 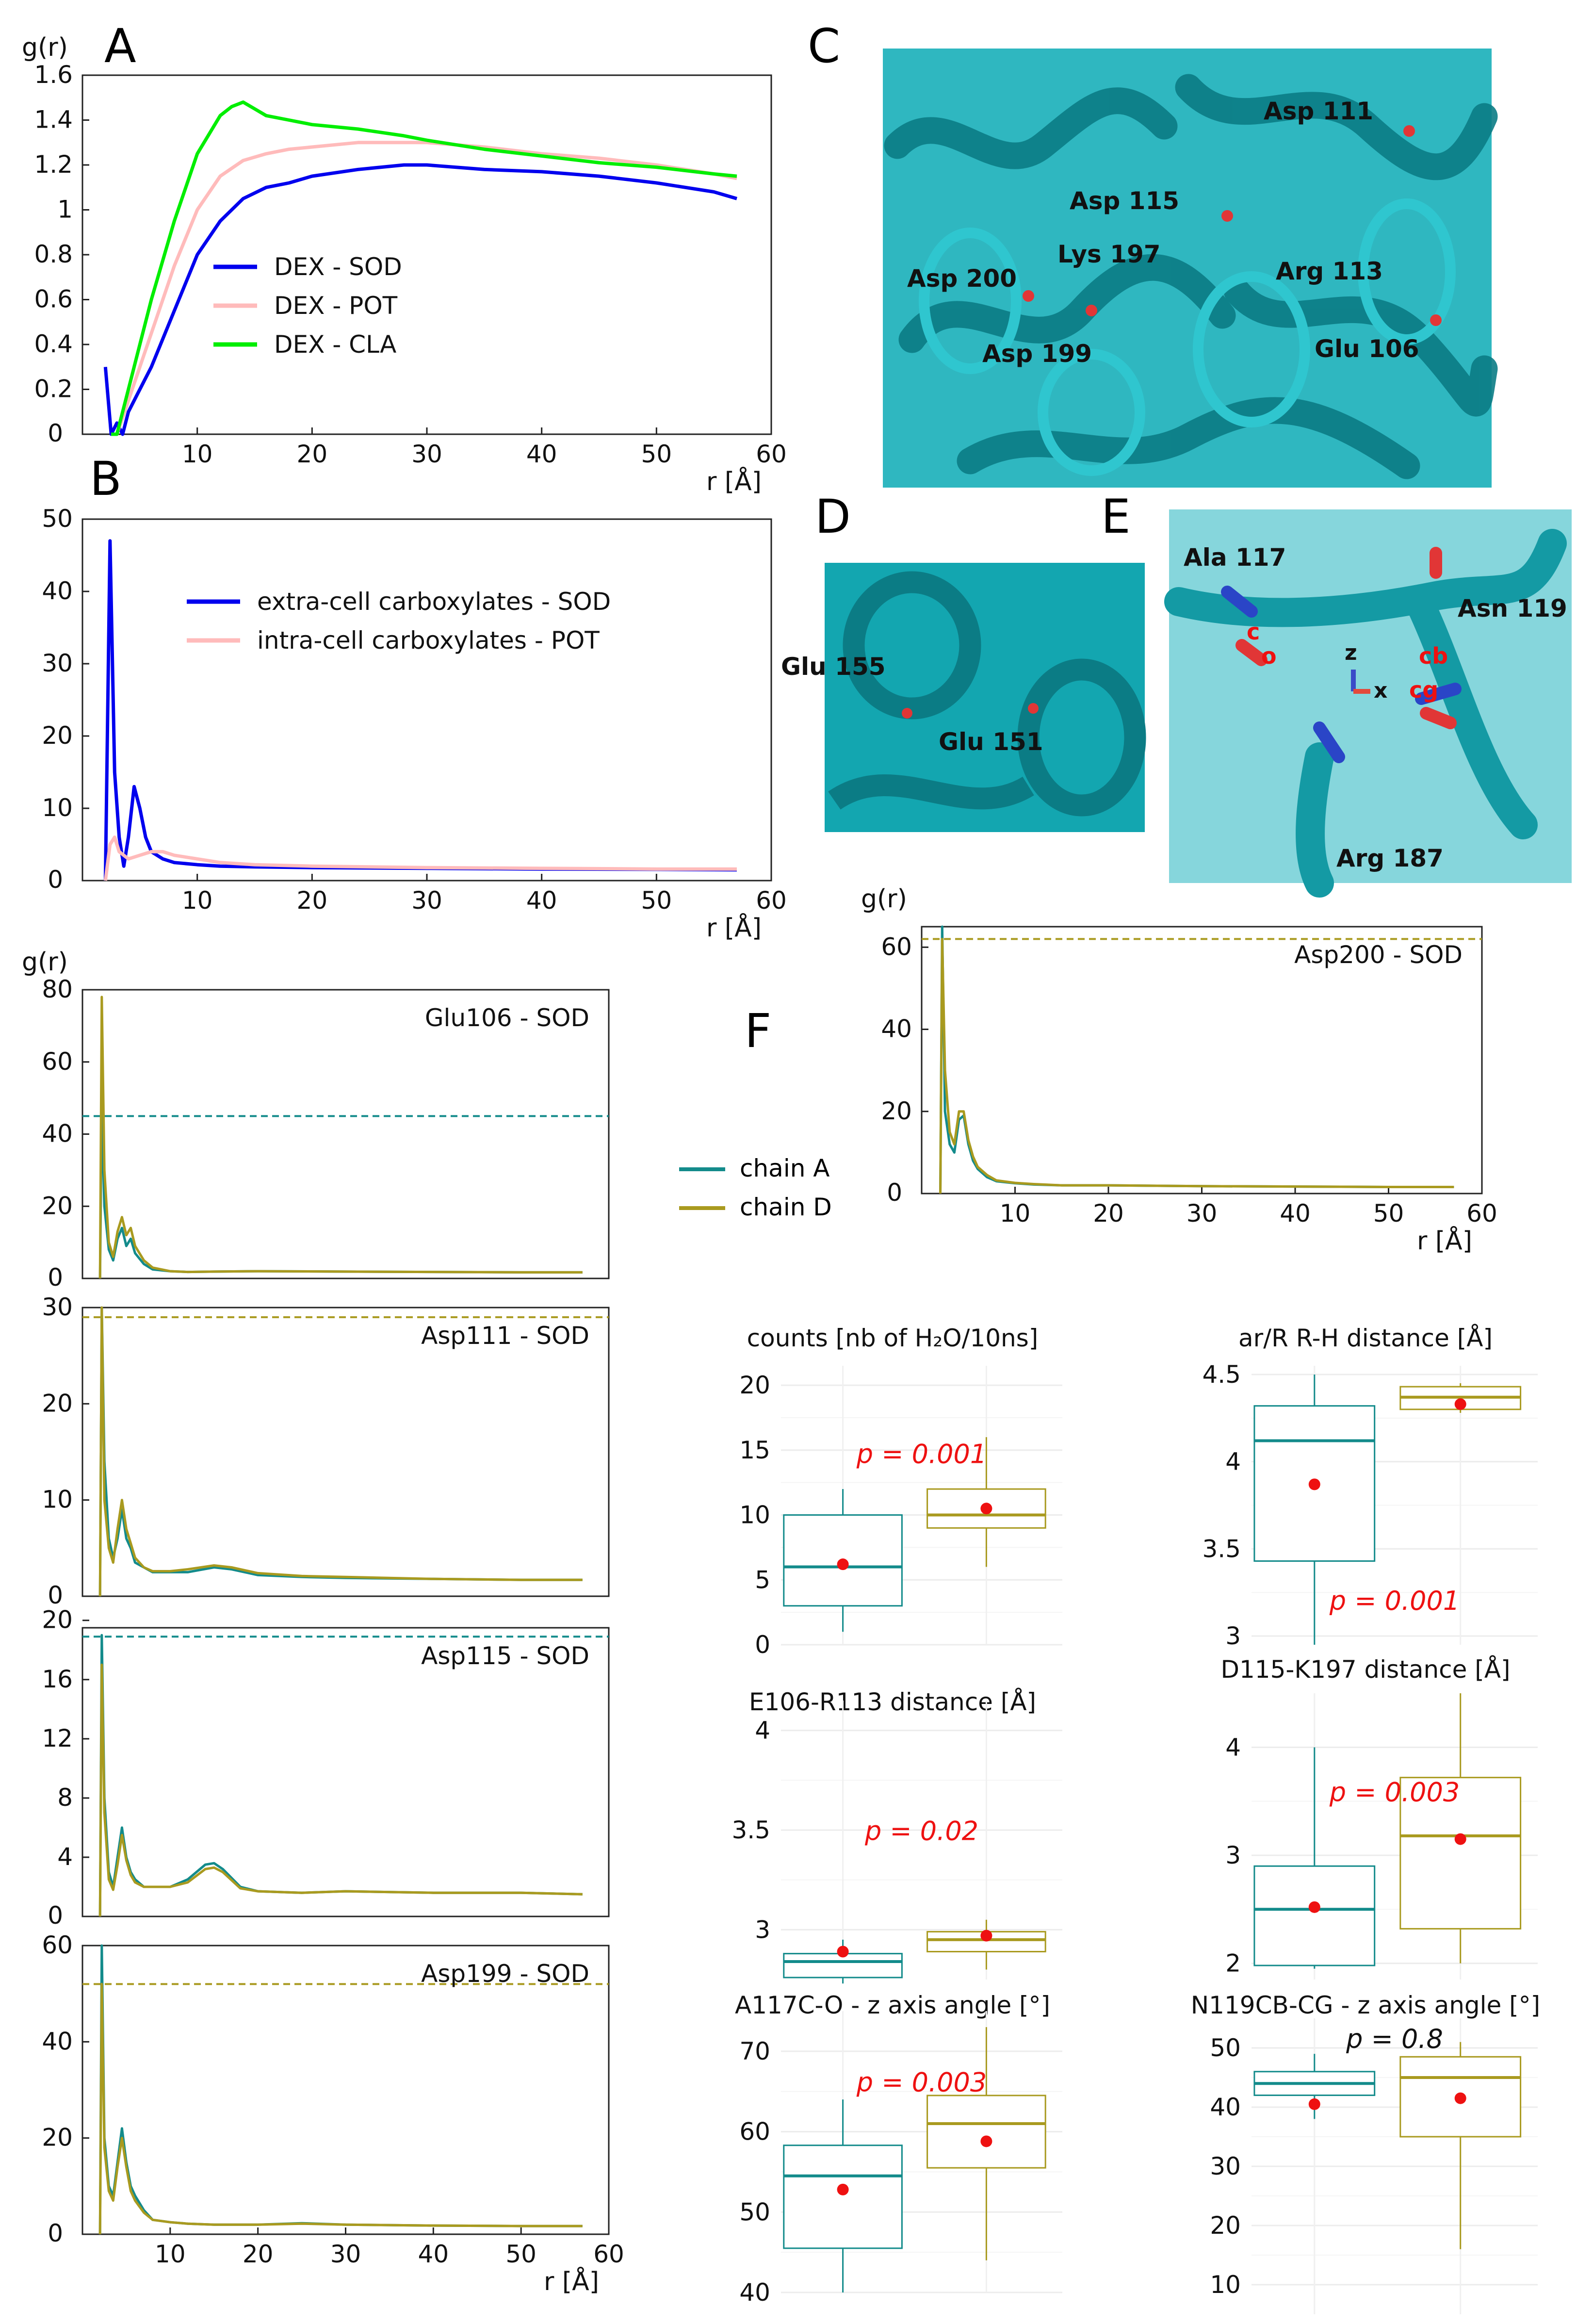 I want to click on chart-f2-ytick-label: 10, so click(x=58, y=1500).